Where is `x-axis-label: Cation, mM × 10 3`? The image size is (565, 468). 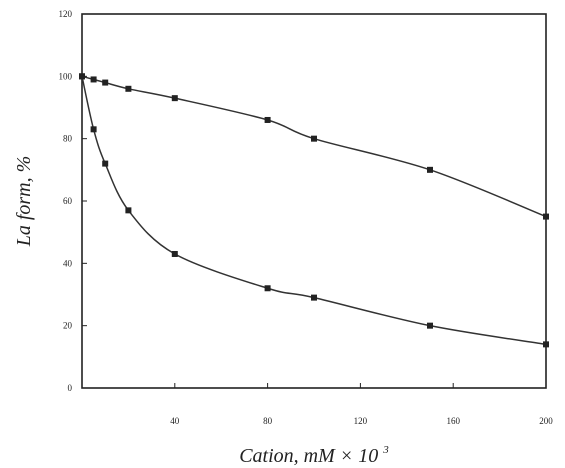 x-axis-label: Cation, mM × 10 3 is located at coordinates (314, 455).